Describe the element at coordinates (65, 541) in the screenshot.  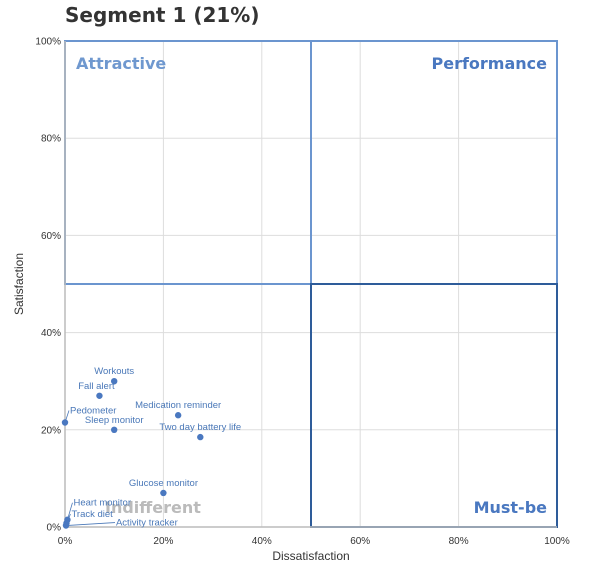
I see `x-tick-label: 0%` at that location.